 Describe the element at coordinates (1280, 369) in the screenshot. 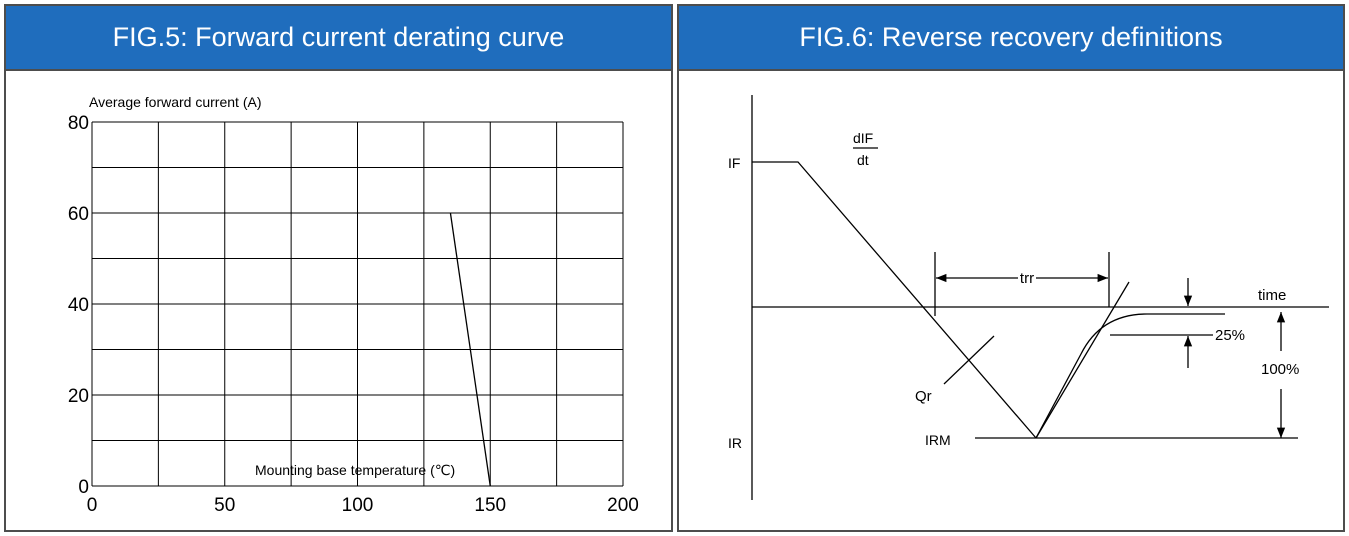

I see `fig6-100-percent-label: 100%` at that location.